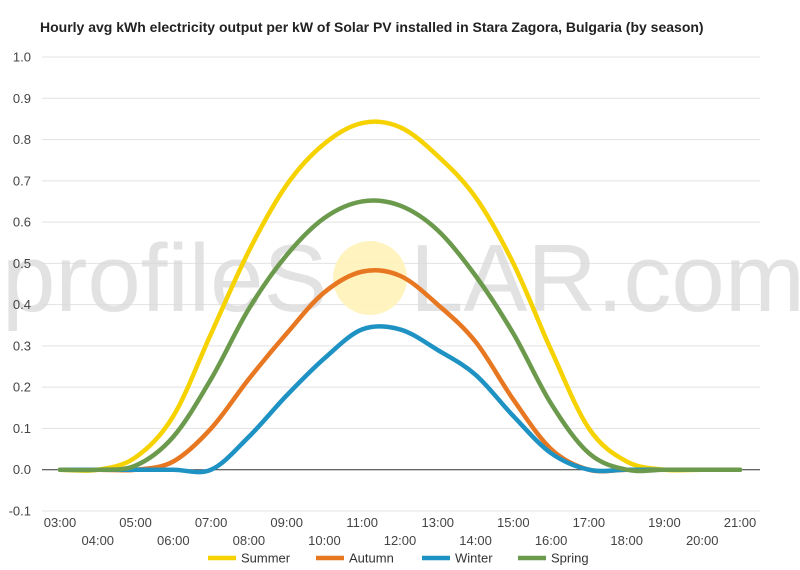 The image size is (800, 570). I want to click on y-tick-label: 0.9, so click(22, 98).